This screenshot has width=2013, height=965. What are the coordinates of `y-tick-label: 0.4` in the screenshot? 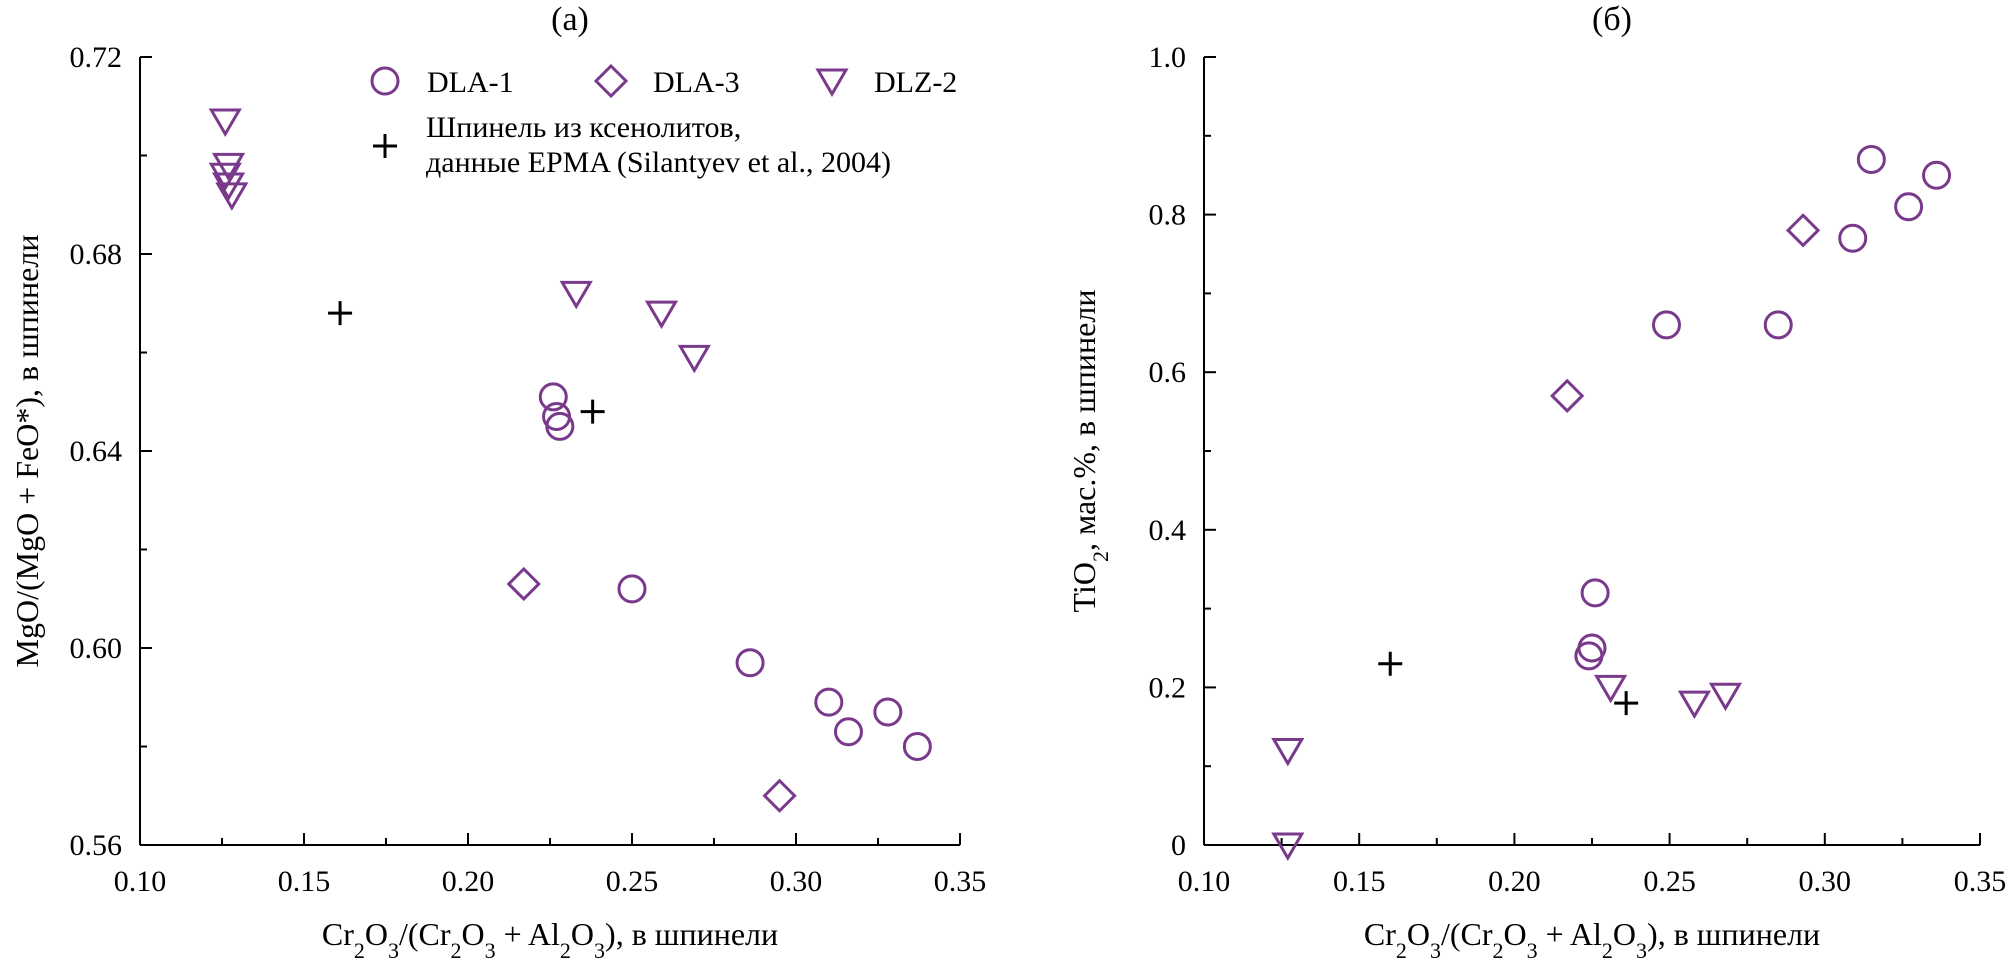 It's located at (1168, 530).